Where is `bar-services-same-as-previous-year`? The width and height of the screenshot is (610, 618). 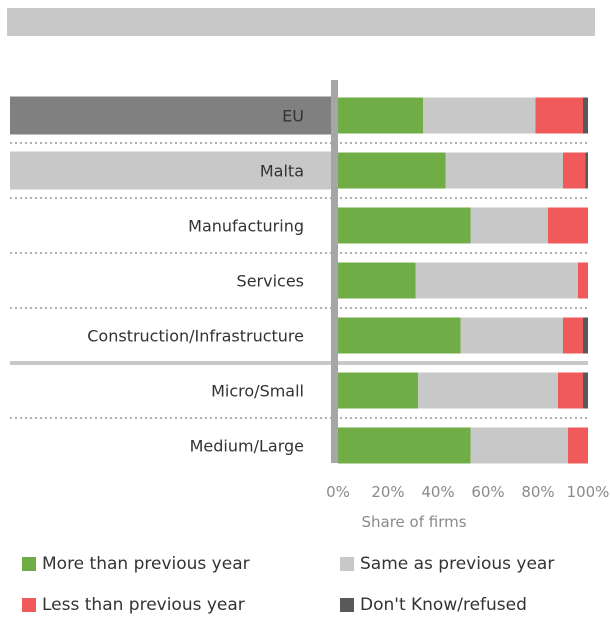
bar-services-same-as-previous-year is located at coordinates (496, 280).